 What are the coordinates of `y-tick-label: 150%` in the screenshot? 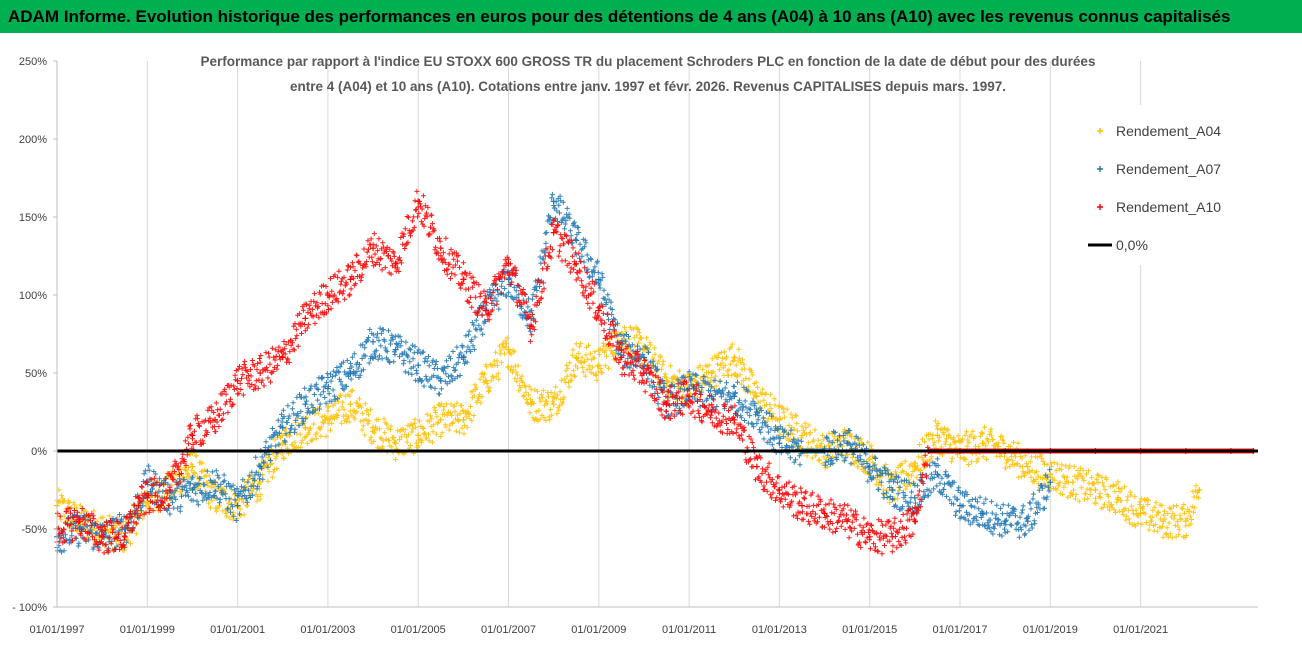 It's located at (33, 218).